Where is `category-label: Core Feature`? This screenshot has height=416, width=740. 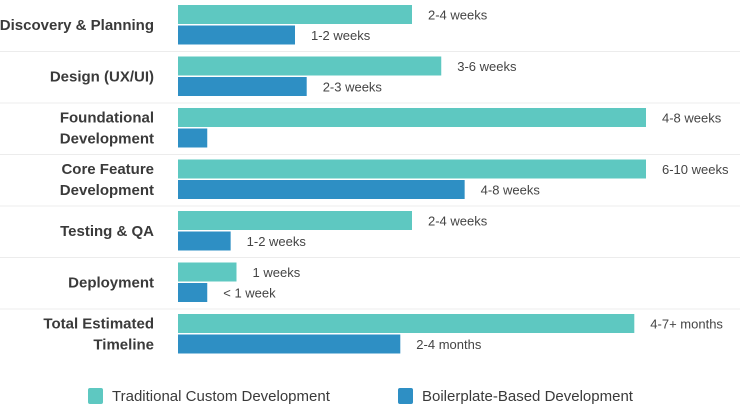
category-label: Core Feature is located at coordinates (107, 169).